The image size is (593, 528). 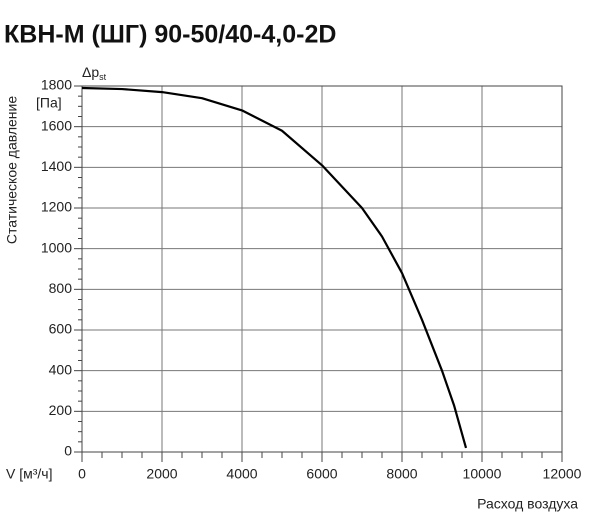 I want to click on y-unit: [Па], so click(x=49, y=103).